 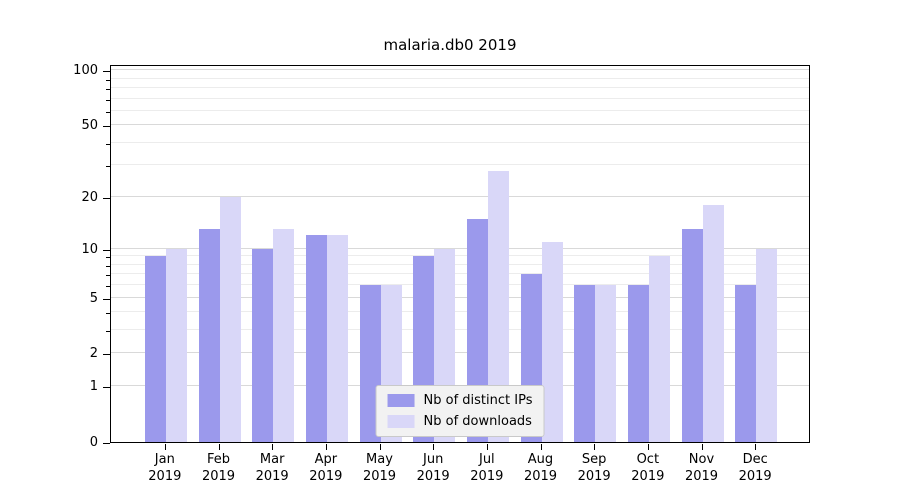 I want to click on legend: Nb of distinct IPs Nb of downloads, so click(x=460, y=411).